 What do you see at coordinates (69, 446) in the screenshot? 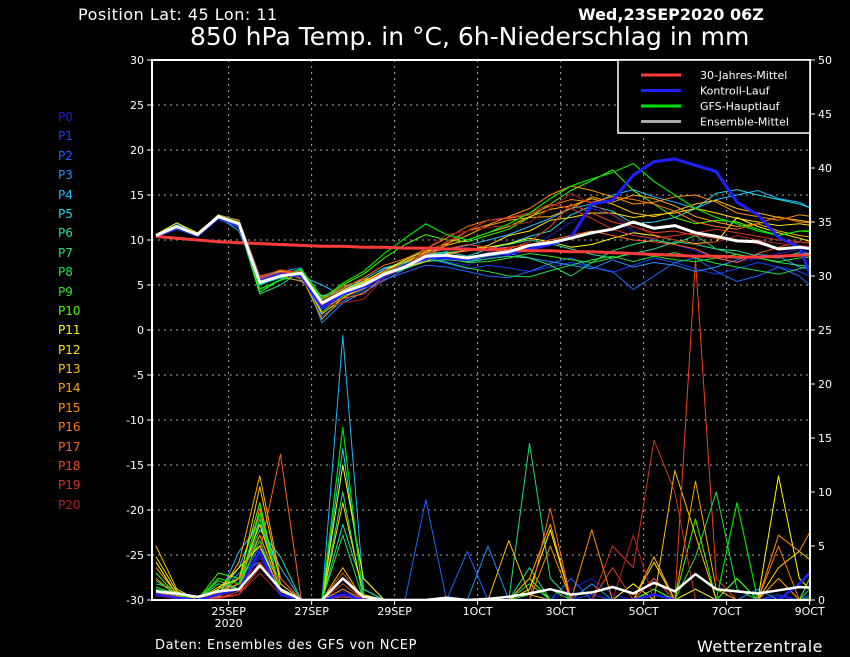
I see `member-label-p17: P17` at bounding box center [69, 446].